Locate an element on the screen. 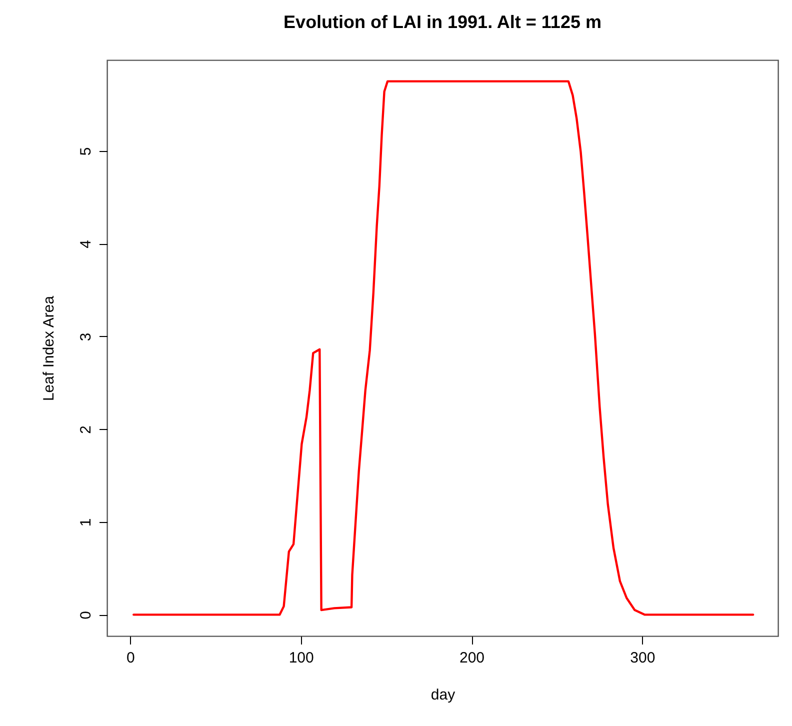 The width and height of the screenshot is (792, 726). chart-title: Evolution of LAI in 1991. Alt = 1125 m is located at coordinates (443, 22).